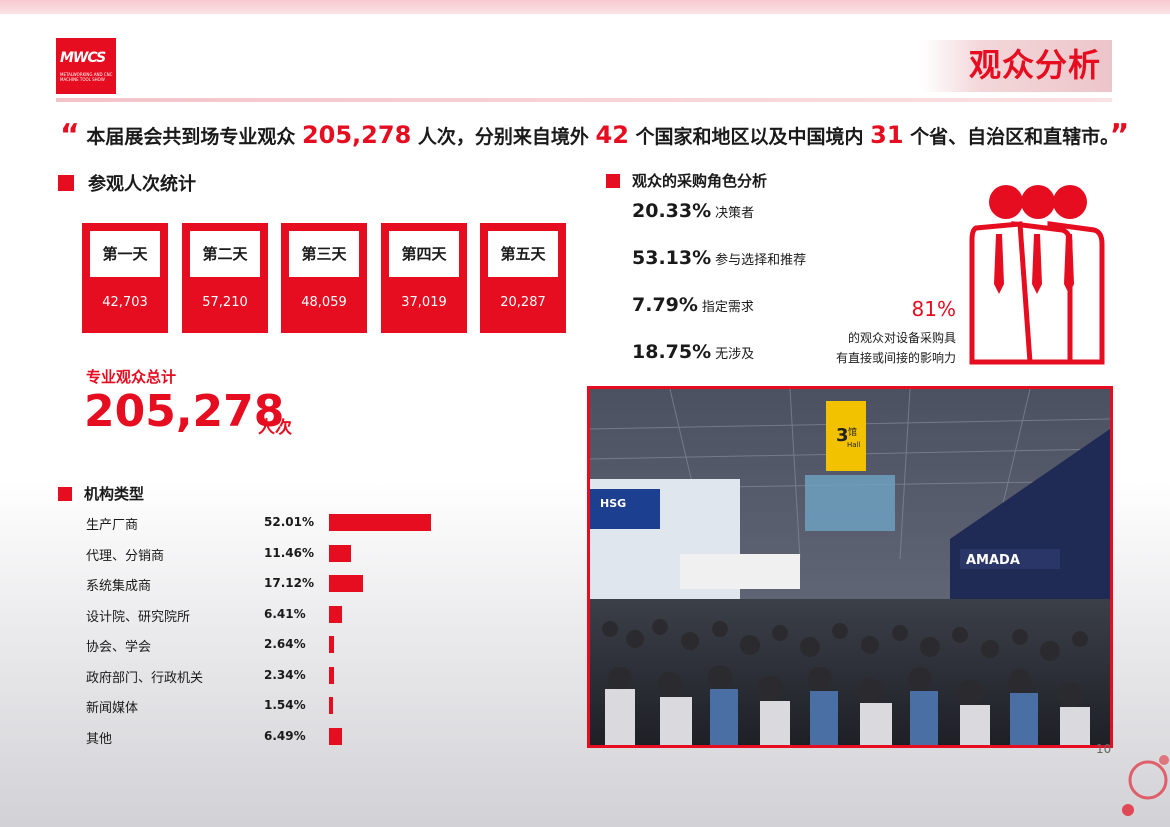  What do you see at coordinates (613, 503) in the screenshot?
I see `booth-sign: HSG` at bounding box center [613, 503].